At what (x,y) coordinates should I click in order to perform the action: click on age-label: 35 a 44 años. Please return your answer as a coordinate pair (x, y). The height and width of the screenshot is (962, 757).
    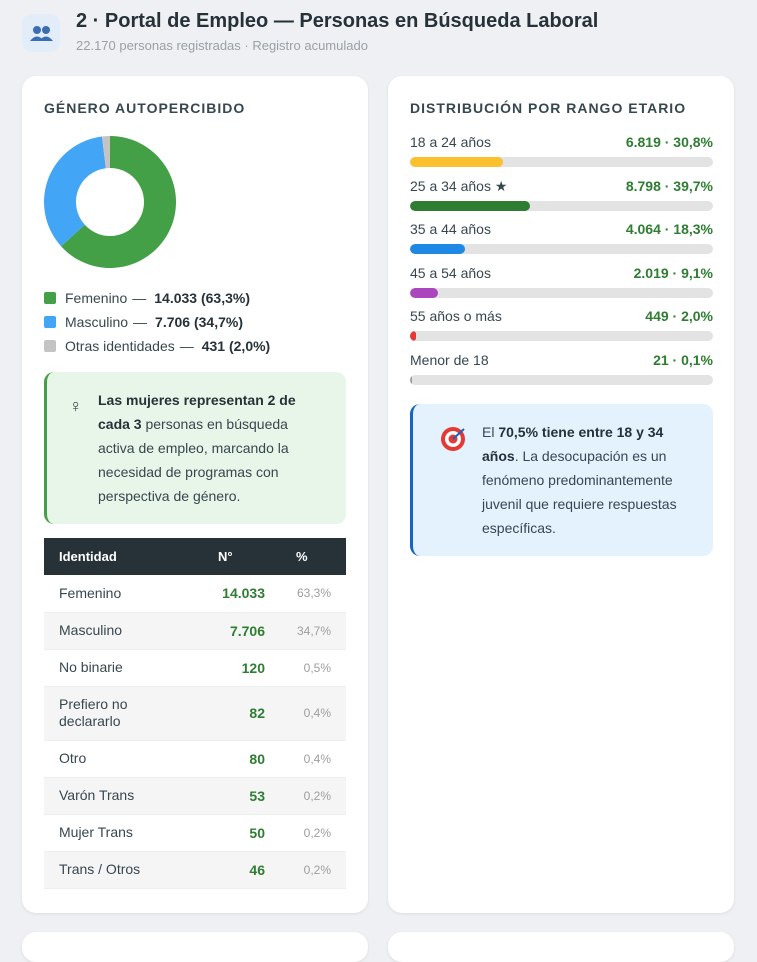
    Looking at the image, I should click on (450, 229).